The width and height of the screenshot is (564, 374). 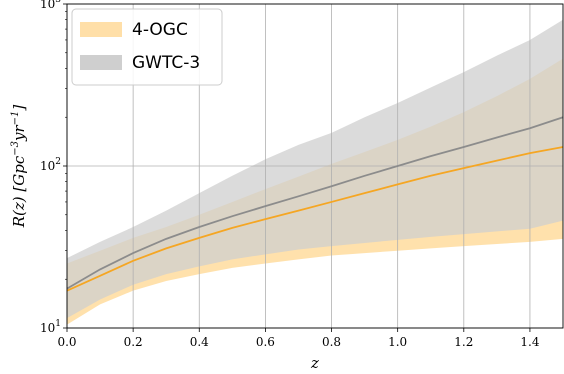 I want to click on y-tick-label-0: 10¹, so click(x=50, y=327).